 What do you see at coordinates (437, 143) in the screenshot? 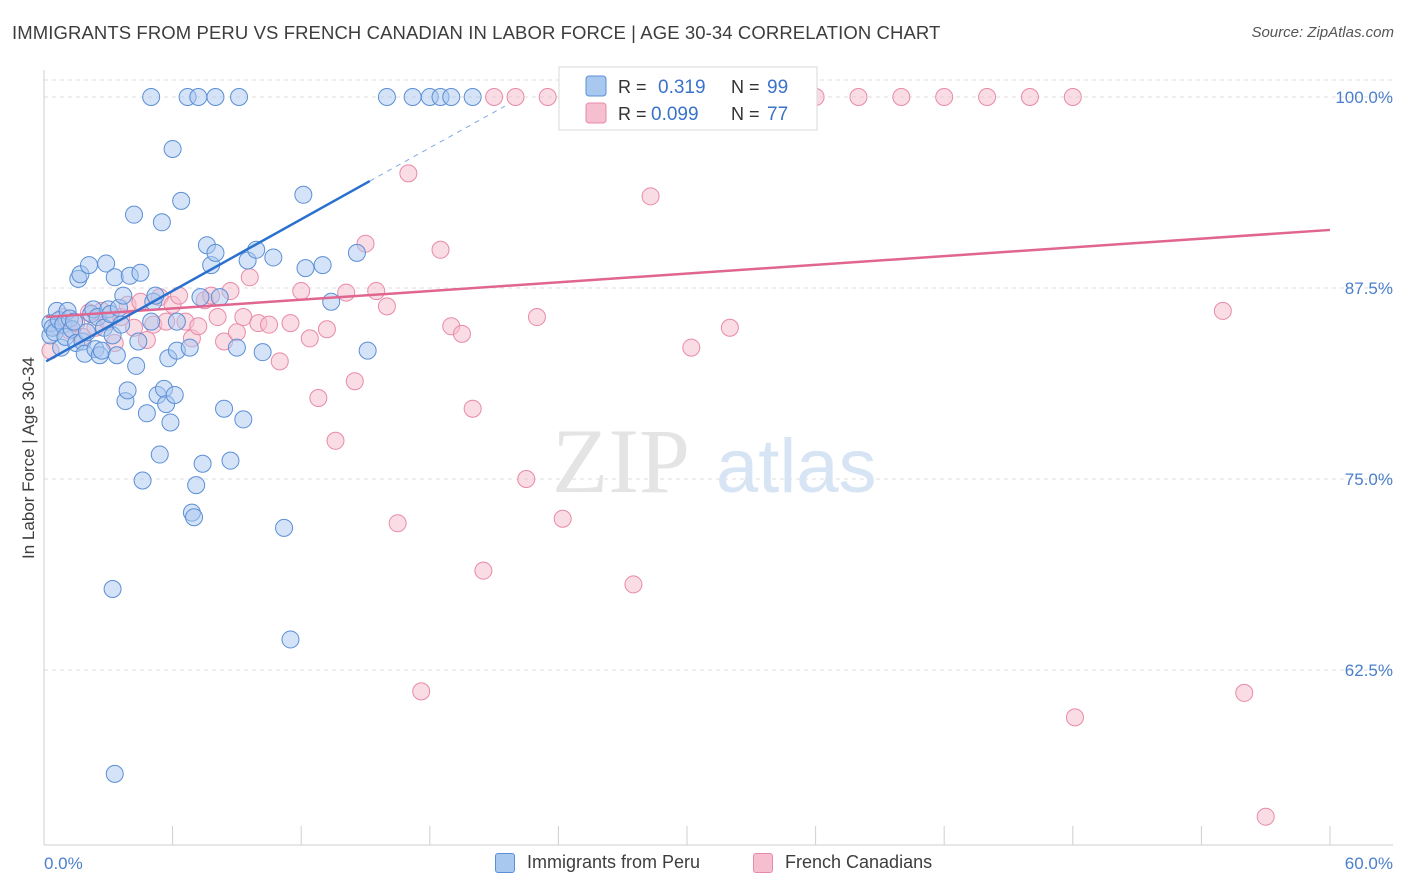
I see `peru-trendline-extension` at bounding box center [437, 143].